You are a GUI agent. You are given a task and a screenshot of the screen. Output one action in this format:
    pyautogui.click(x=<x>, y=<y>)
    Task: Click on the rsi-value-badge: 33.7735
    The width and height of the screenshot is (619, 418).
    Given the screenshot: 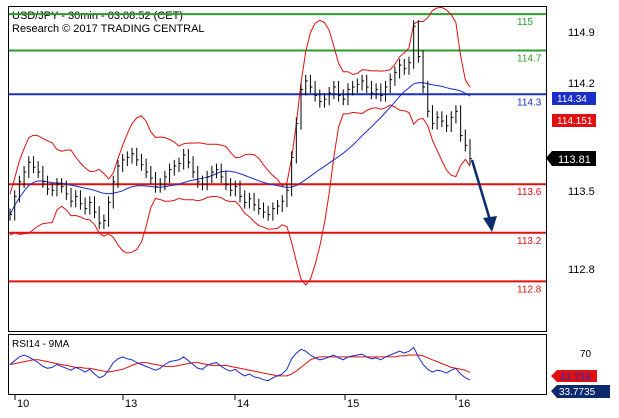 What is the action you would take?
    pyautogui.click(x=580, y=391)
    